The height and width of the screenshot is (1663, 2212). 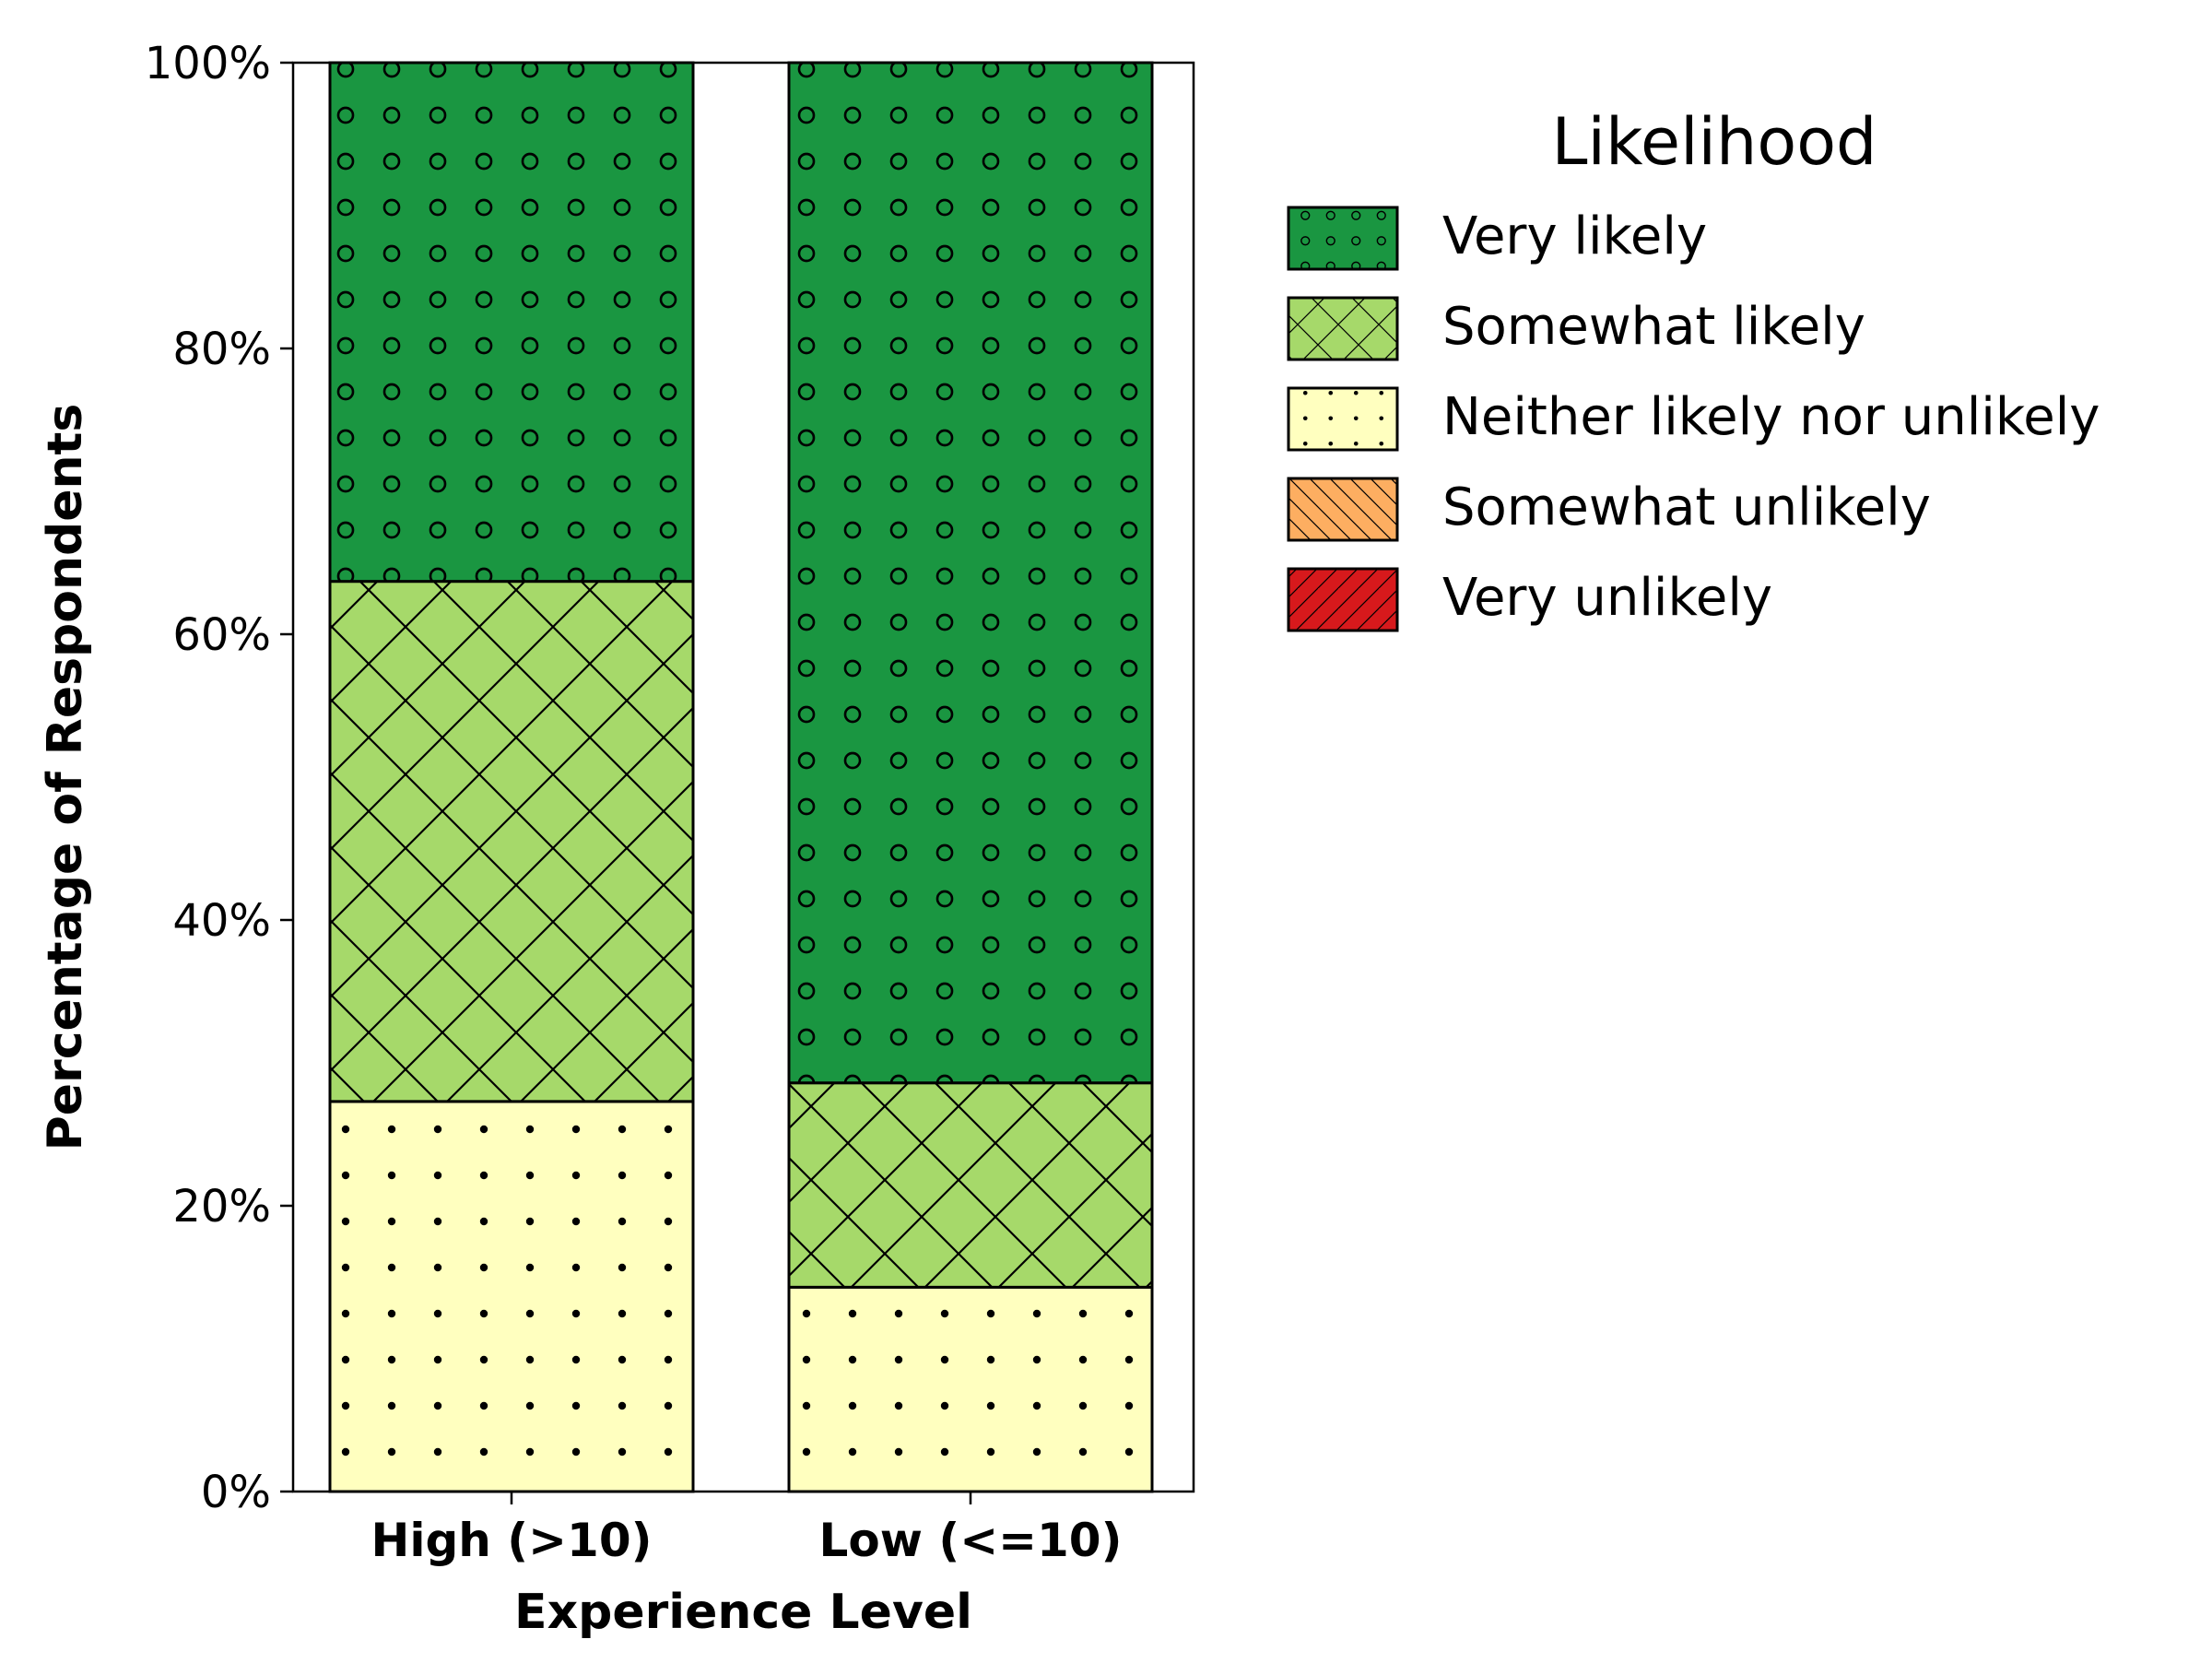 I want to click on legend-title: Likelihood, so click(x=1714, y=142).